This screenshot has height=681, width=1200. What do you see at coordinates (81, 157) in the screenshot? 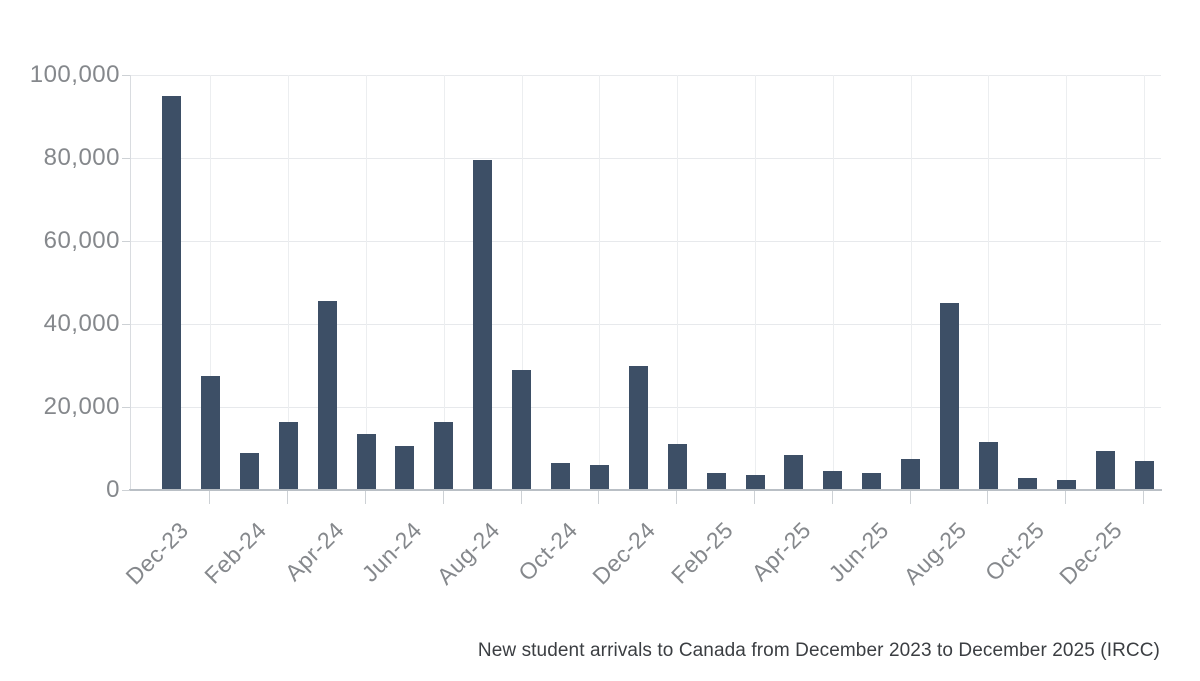
I see `y-axis-label: 80,000` at bounding box center [81, 157].